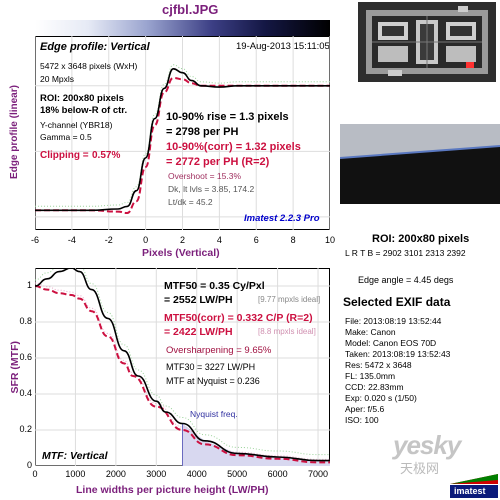 The height and width of the screenshot is (500, 500). What do you see at coordinates (14, 132) in the screenshot?
I see `edge-ylabel: Edge profile (linear)` at bounding box center [14, 132].